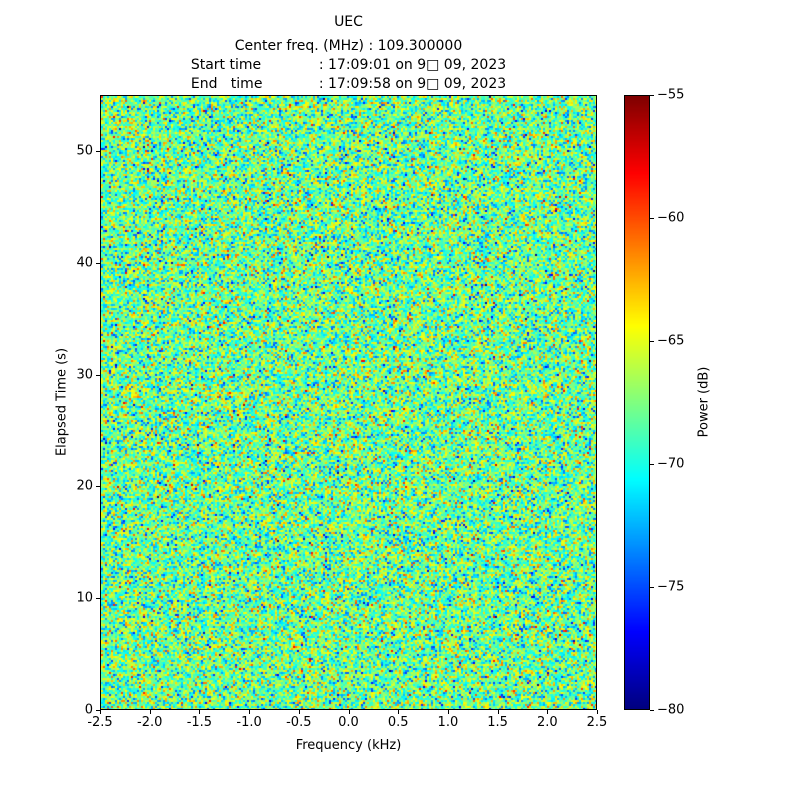 Image resolution: width=800 pixels, height=800 pixels. What do you see at coordinates (84, 151) in the screenshot?
I see `y-tick-label: 50` at bounding box center [84, 151].